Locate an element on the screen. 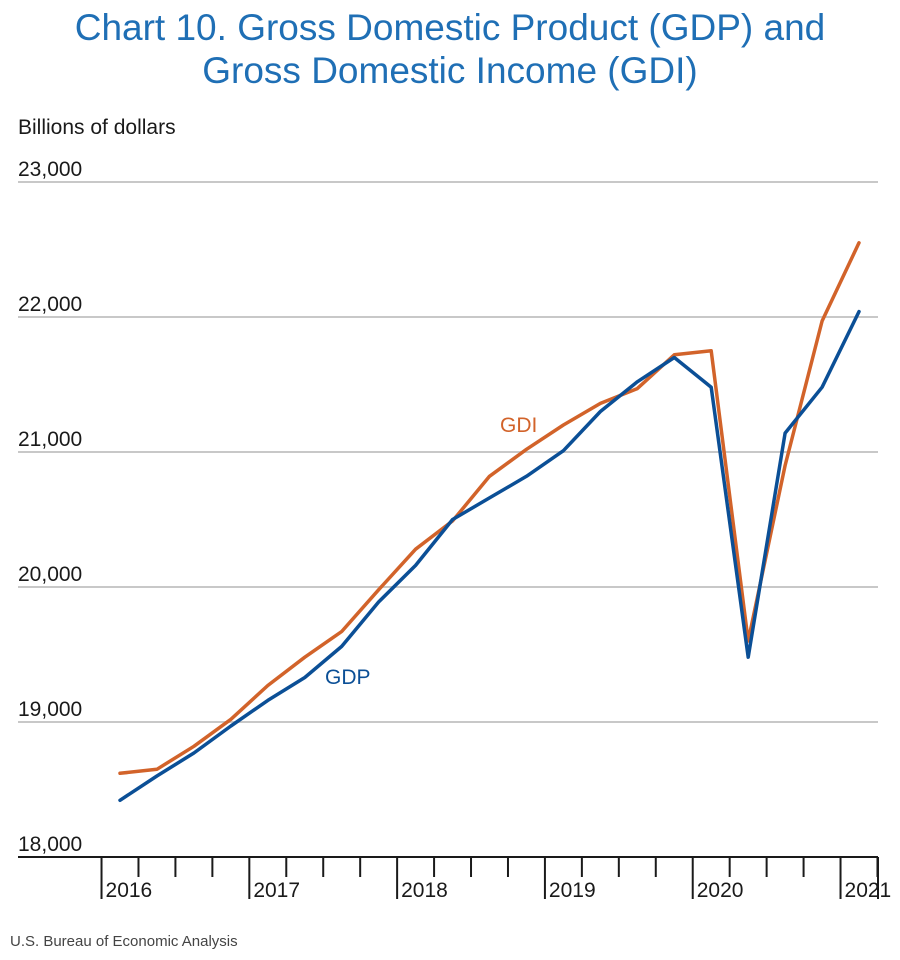 The height and width of the screenshot is (960, 900). x-tick-label: 2020 is located at coordinates (720, 890).